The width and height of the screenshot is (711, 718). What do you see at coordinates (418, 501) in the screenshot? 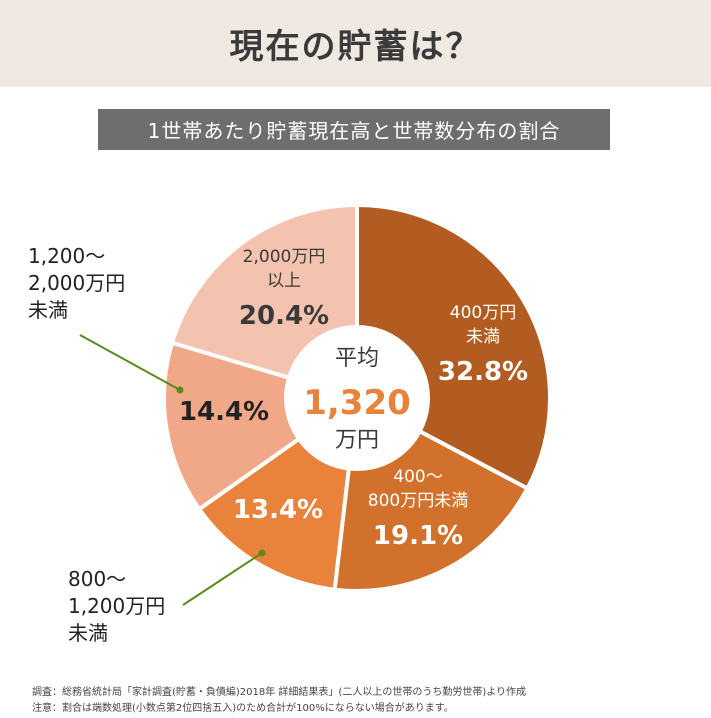
I see `slice-2-label-line-2: 800万円未満` at bounding box center [418, 501].